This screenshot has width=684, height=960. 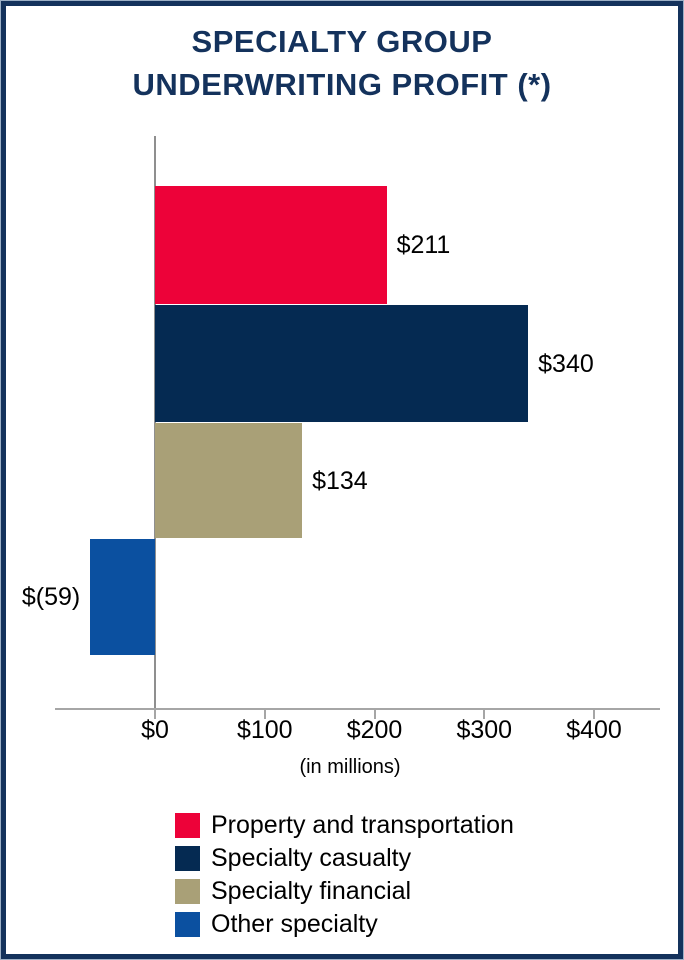 I want to click on legend-row-specialty-casualty: Specialty casualty, so click(x=344, y=858).